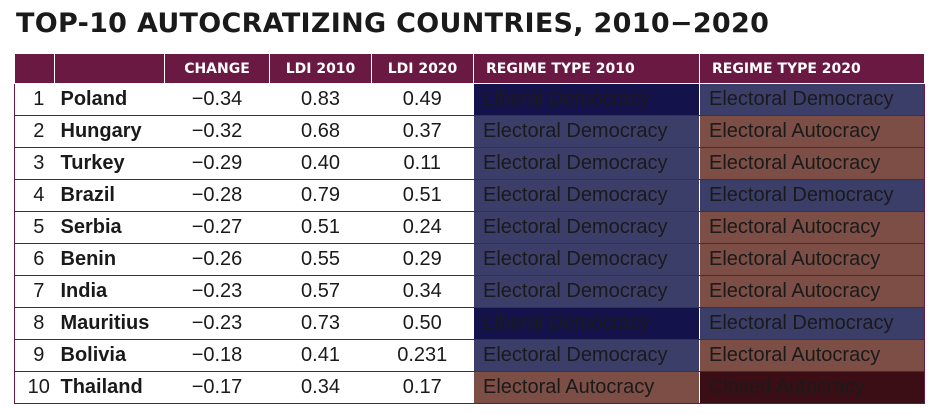 This screenshot has height=415, width=941. I want to click on change-cell: −0.29, so click(217, 163).